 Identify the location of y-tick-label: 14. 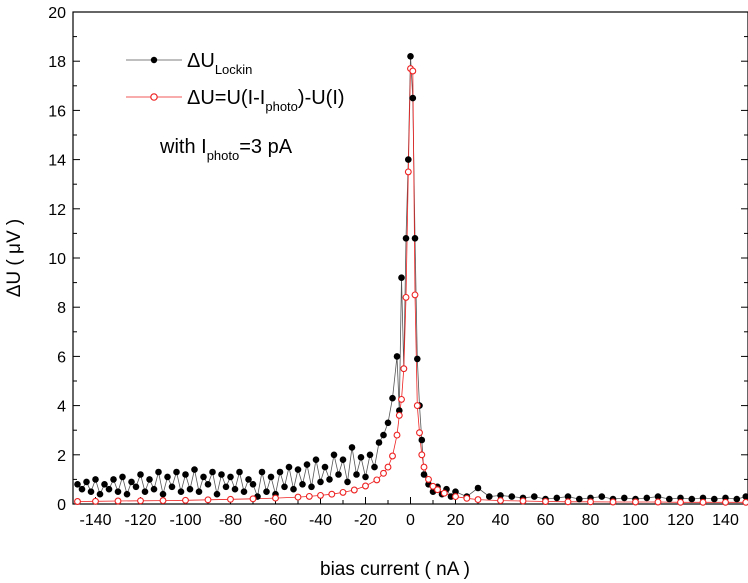
(57, 161).